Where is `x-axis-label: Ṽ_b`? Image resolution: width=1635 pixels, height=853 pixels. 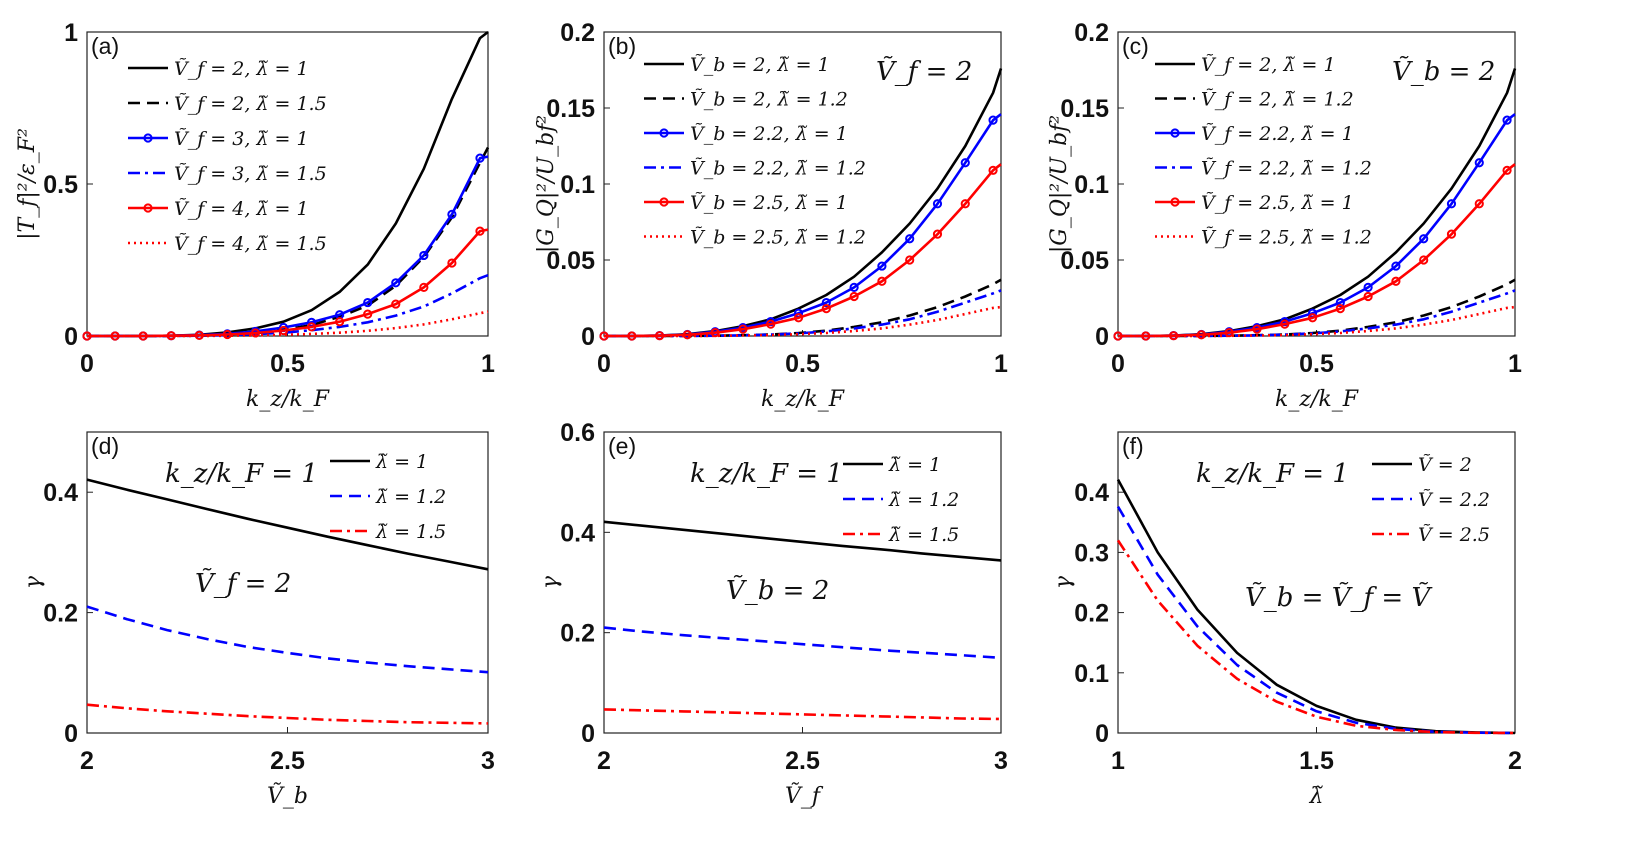 x-axis-label: Ṽ_b is located at coordinates (287, 795).